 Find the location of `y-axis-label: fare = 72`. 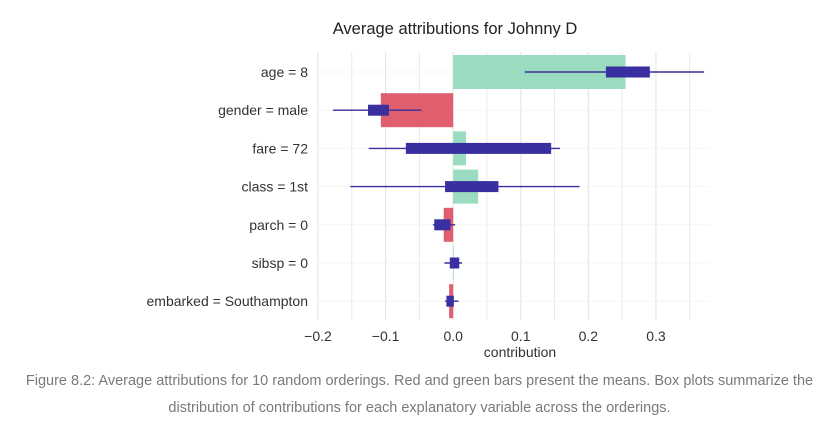

y-axis-label: fare = 72 is located at coordinates (280, 148).